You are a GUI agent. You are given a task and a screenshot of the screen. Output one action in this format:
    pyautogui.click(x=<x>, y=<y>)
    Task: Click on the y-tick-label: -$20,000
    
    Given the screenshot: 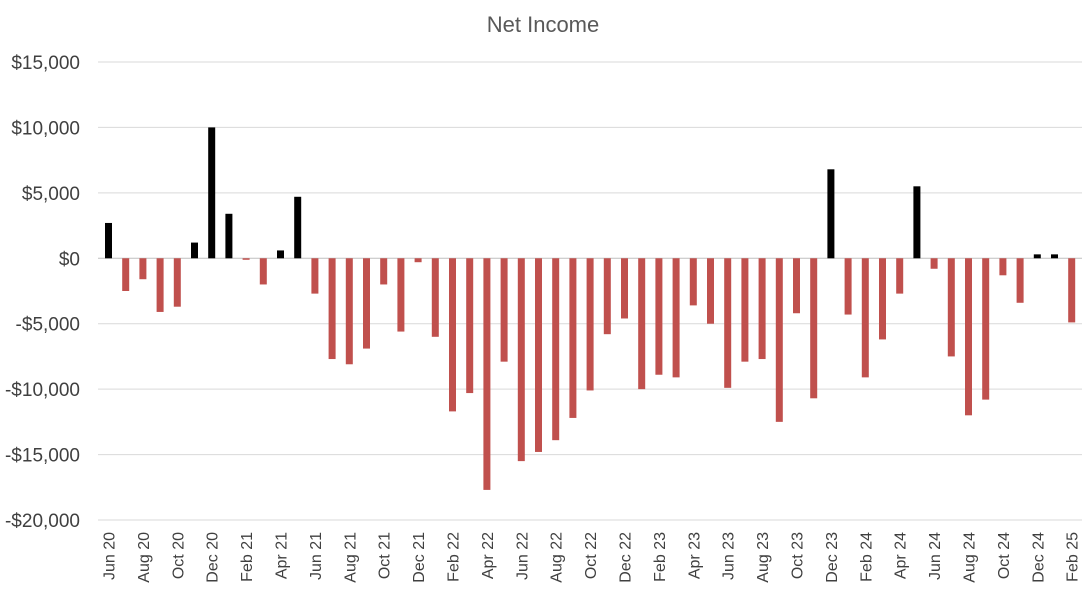 What is the action you would take?
    pyautogui.click(x=42, y=521)
    